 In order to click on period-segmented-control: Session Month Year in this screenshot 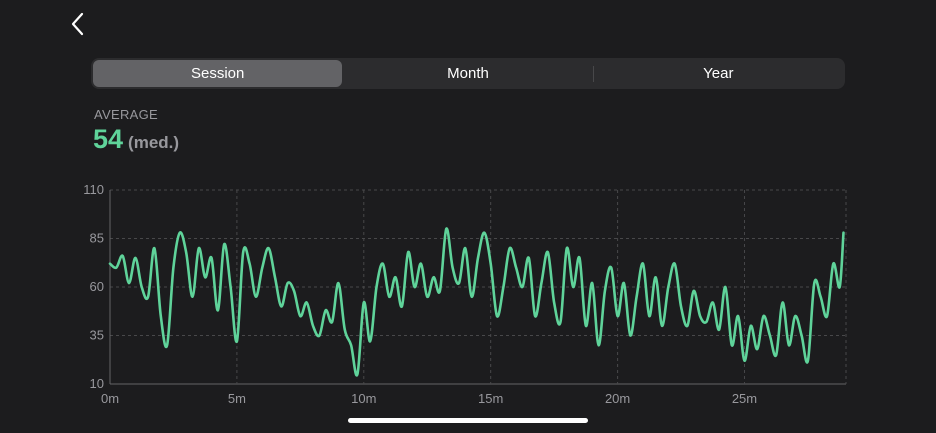, I will do `click(468, 73)`.